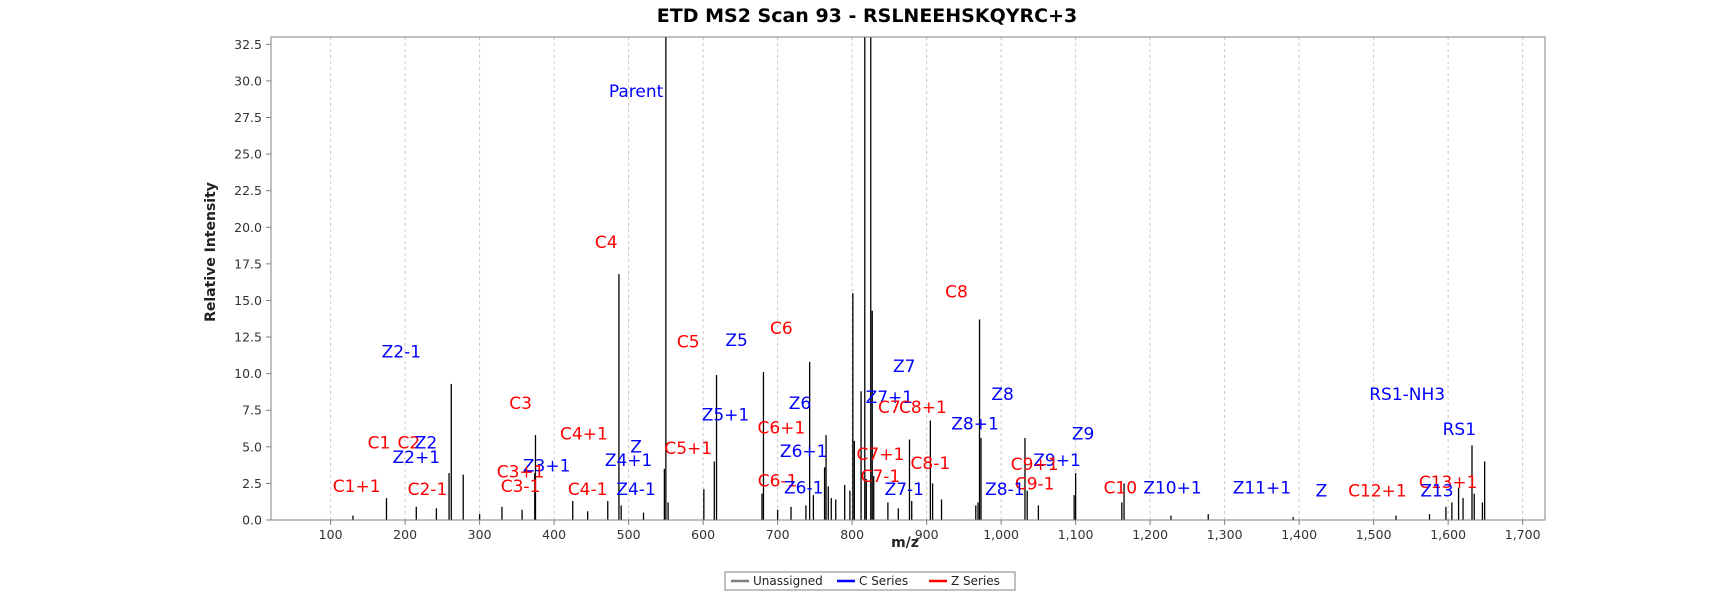 The width and height of the screenshot is (1734, 595). Describe the element at coordinates (331, 534) in the screenshot. I see `x-tick-label: 100` at that location.